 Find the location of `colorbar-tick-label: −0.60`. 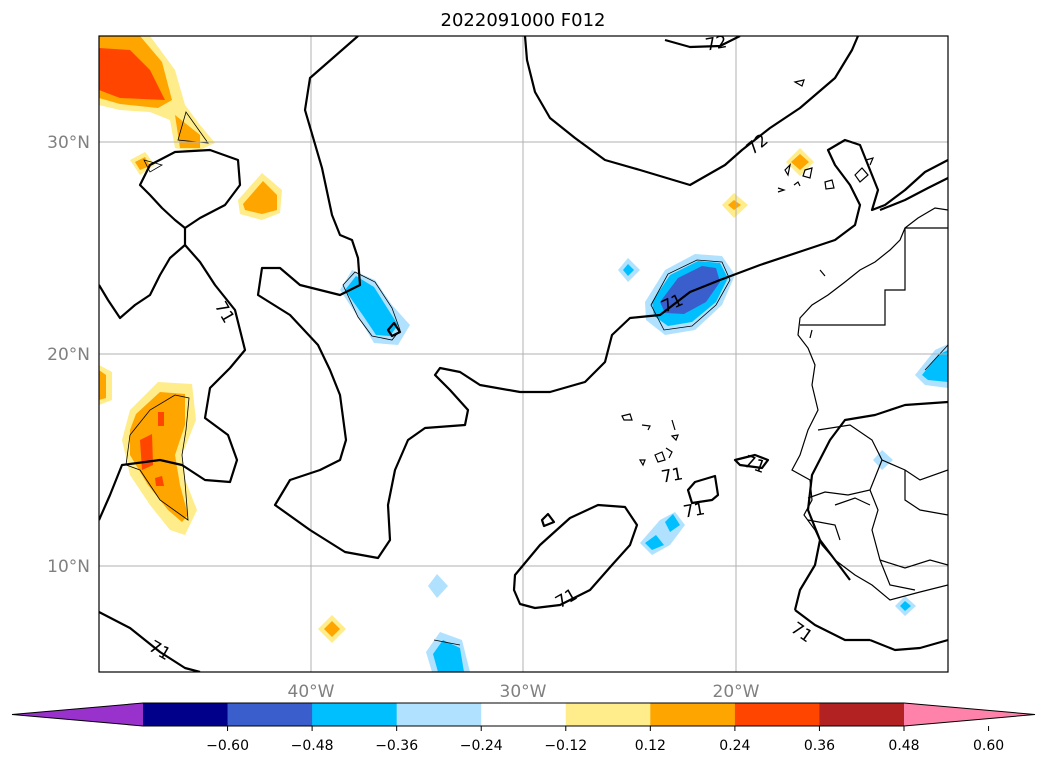

colorbar-tick-label: −0.60 is located at coordinates (227, 746).